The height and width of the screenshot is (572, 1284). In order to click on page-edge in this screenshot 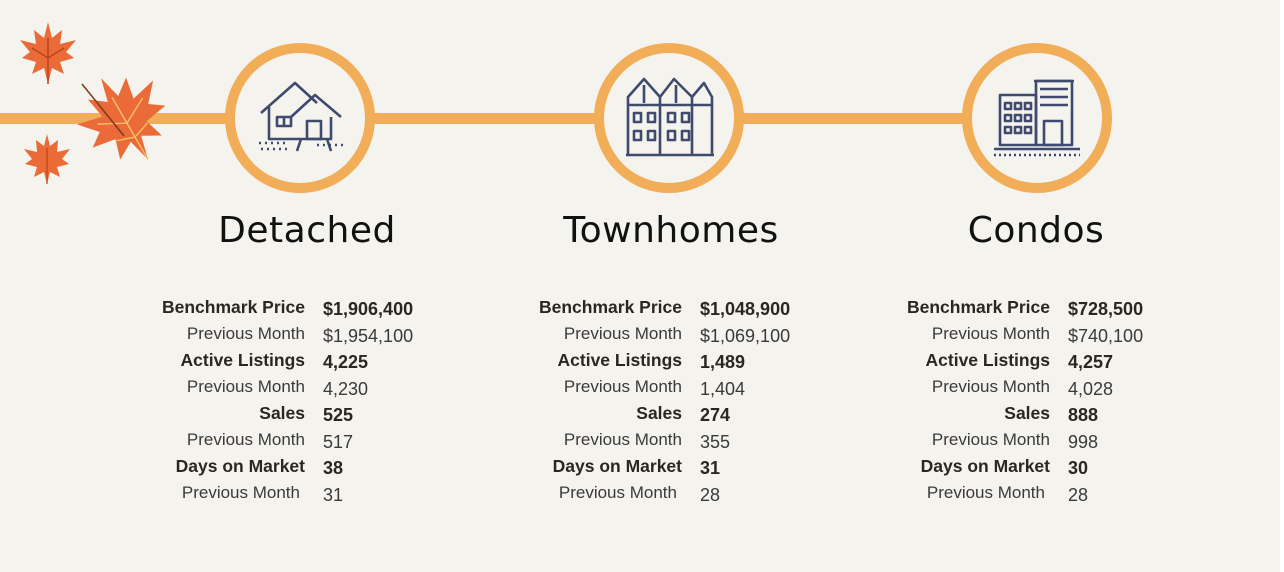, I will do `click(1282, 286)`.